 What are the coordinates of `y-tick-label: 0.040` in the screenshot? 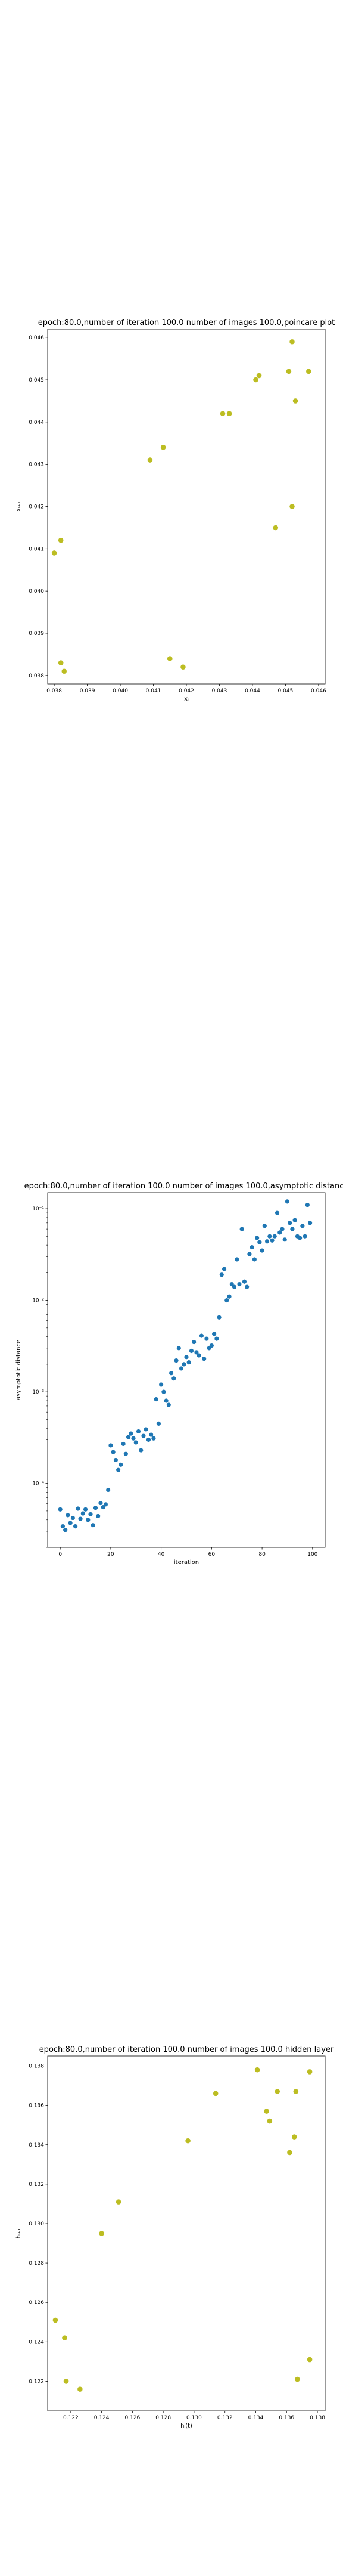 It's located at (37, 592).